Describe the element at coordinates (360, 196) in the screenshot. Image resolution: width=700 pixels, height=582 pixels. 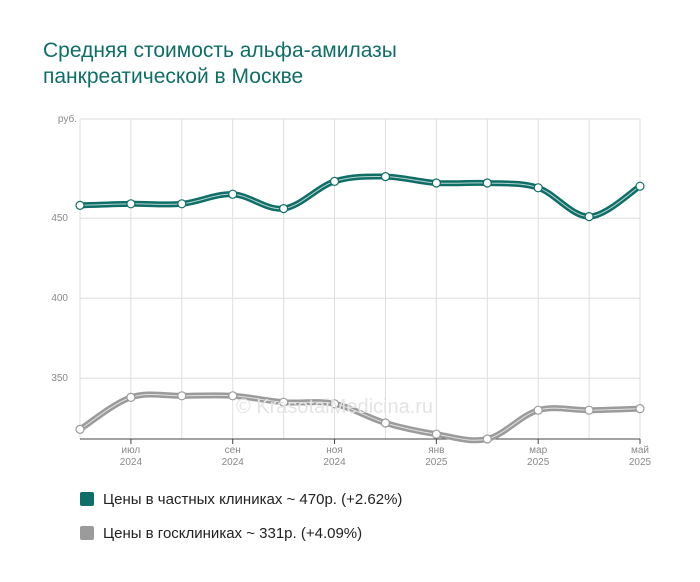
I see `series-line-private` at that location.